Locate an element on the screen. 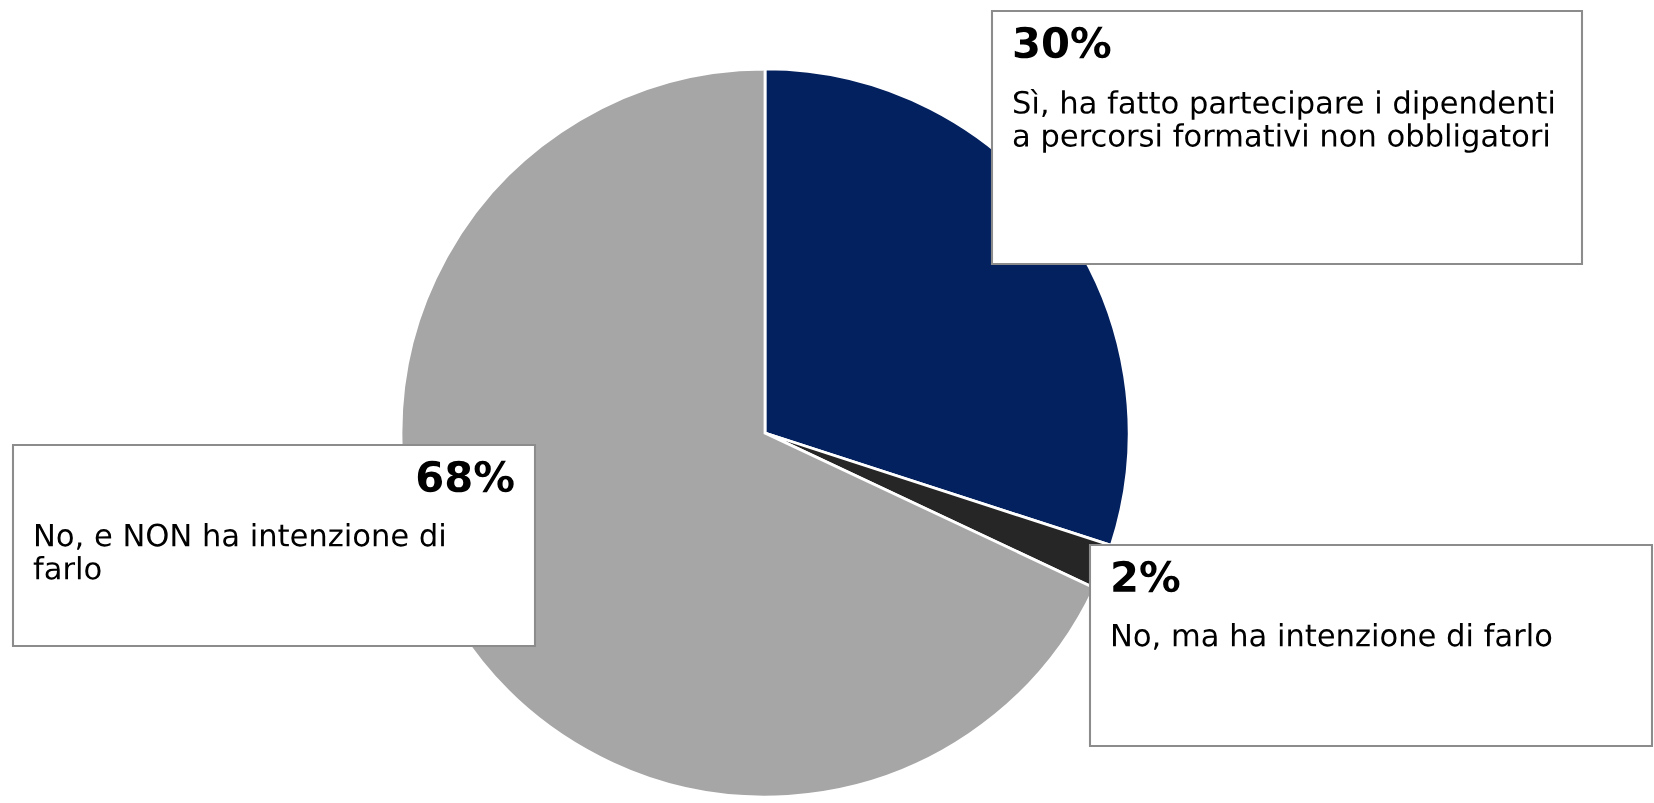  data-label: 68% is located at coordinates (465, 476).